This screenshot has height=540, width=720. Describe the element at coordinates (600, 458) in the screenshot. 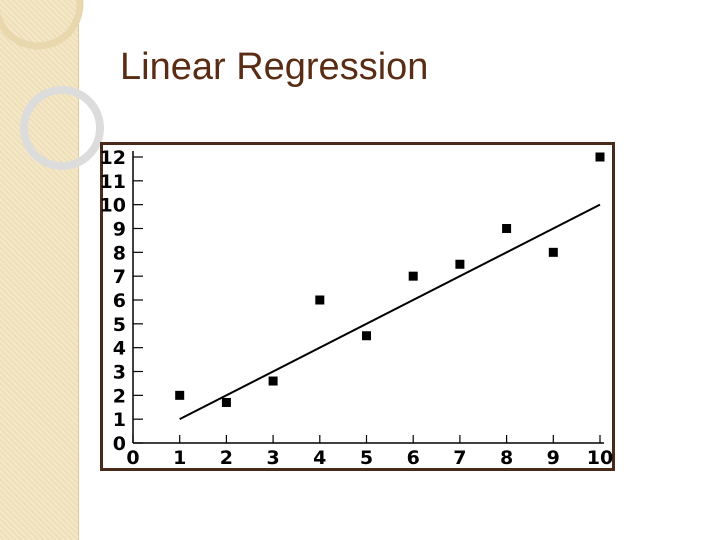

I see `x-tick-label: 10` at that location.